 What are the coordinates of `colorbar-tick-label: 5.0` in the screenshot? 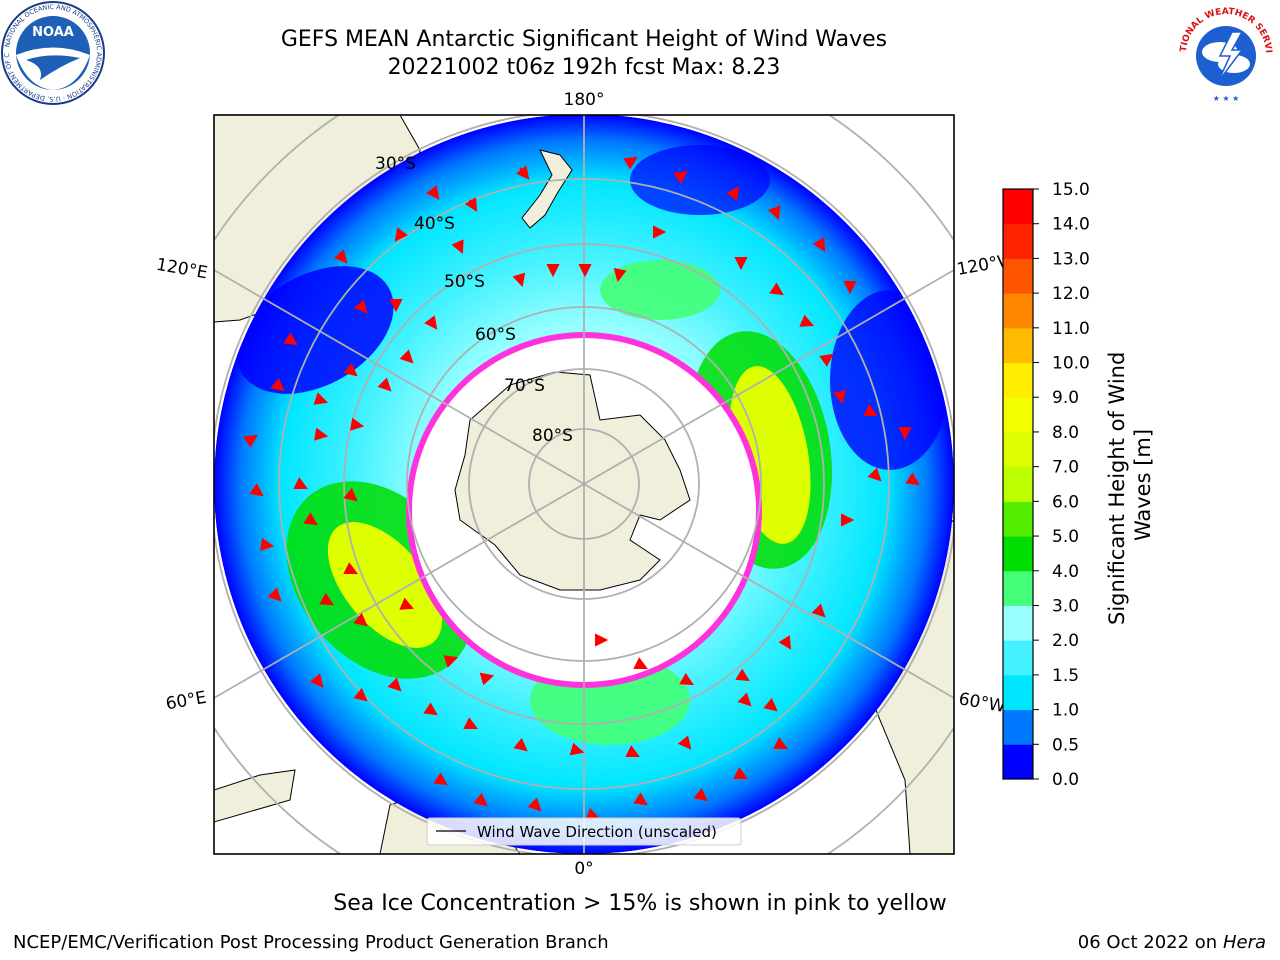 It's located at (1065, 537).